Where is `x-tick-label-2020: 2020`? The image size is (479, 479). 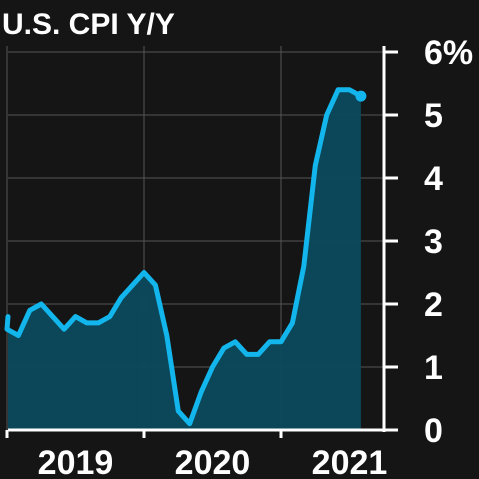
x-tick-label-2020: 2020 is located at coordinates (213, 461).